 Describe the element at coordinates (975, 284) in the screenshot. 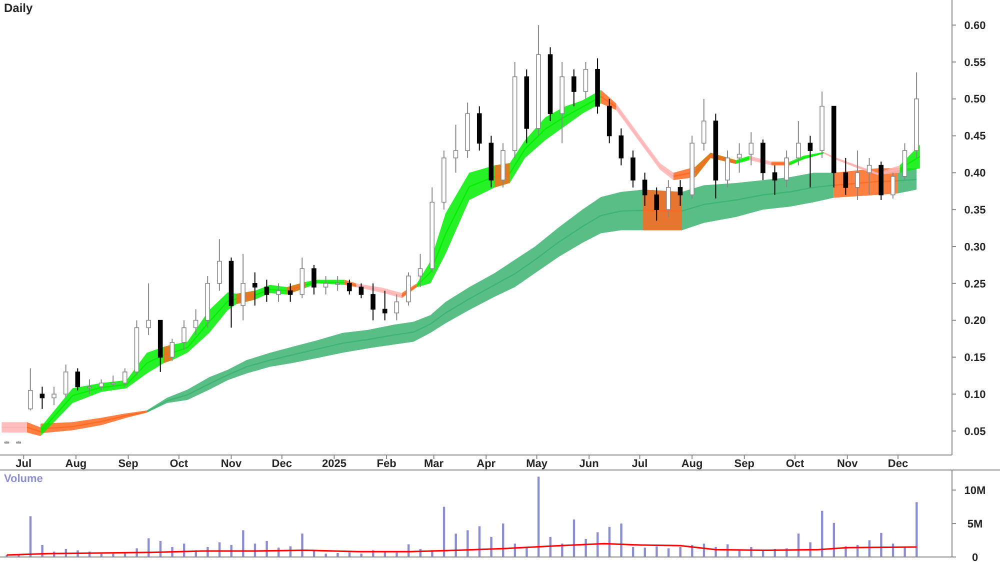

I see `y-tick-label: 0.25` at that location.